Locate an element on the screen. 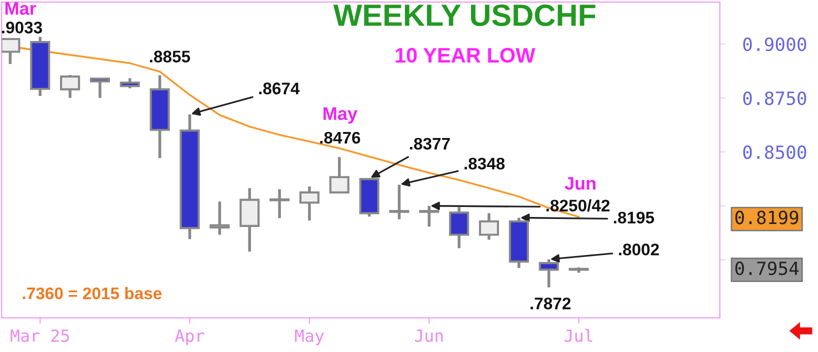 This screenshot has height=352, width=818. annotation: .7360 = 2015 base is located at coordinates (92, 293).